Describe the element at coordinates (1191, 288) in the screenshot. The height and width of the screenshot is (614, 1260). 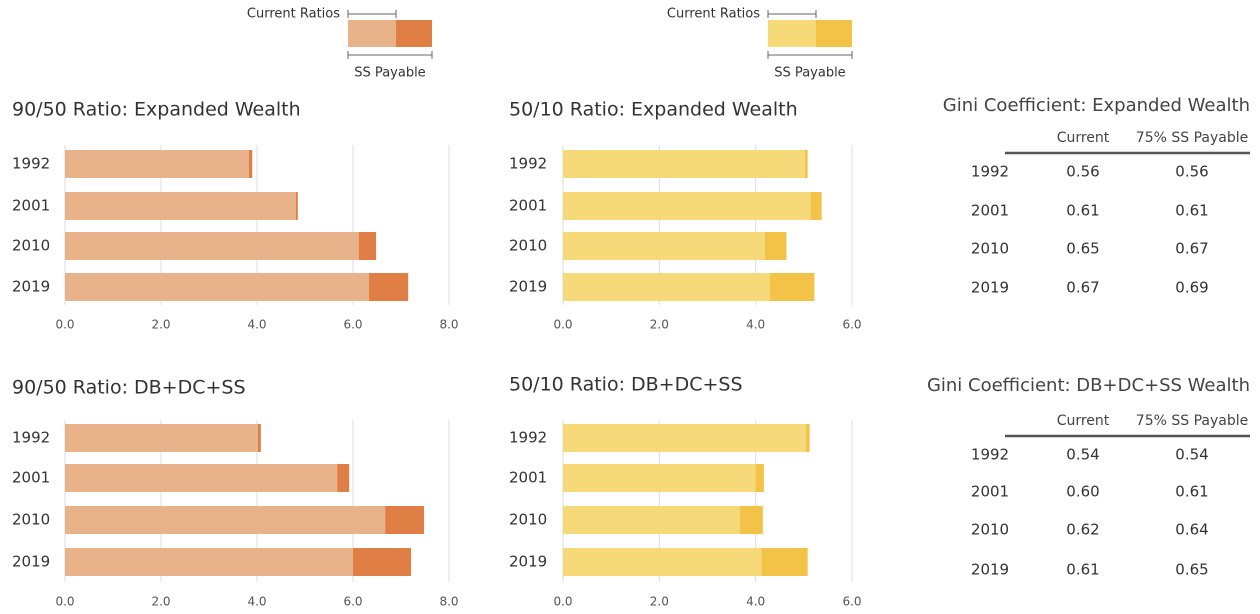
I see `table-cell: 0.69` at that location.